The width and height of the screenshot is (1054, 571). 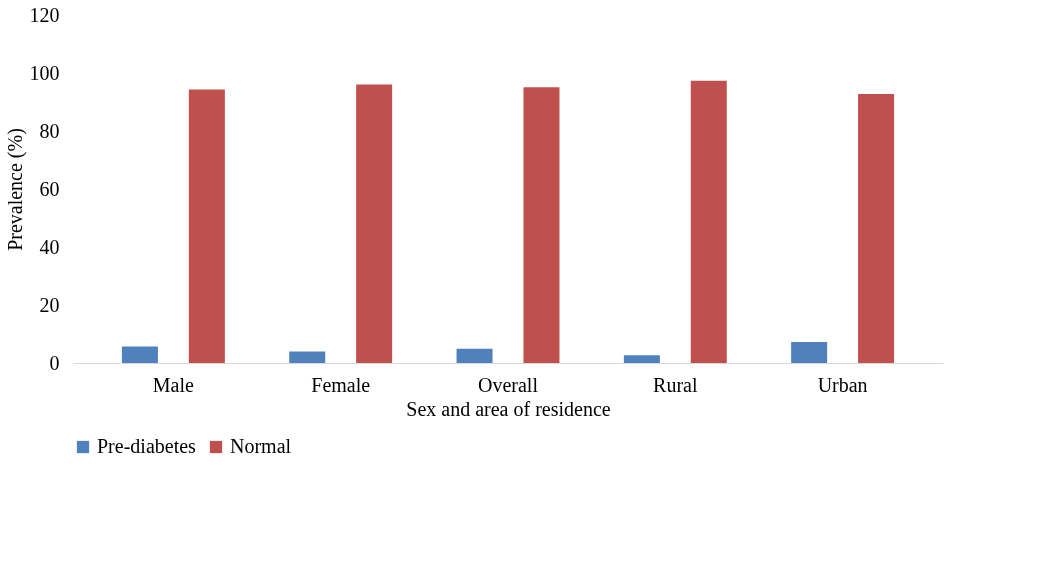 I want to click on x-tick-label: Male, so click(x=173, y=384).